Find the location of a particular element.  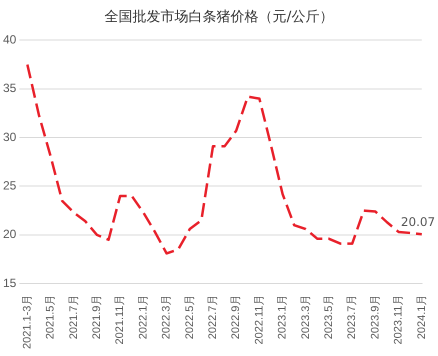

x-tick-label: 2023.7月 is located at coordinates (352, 317).